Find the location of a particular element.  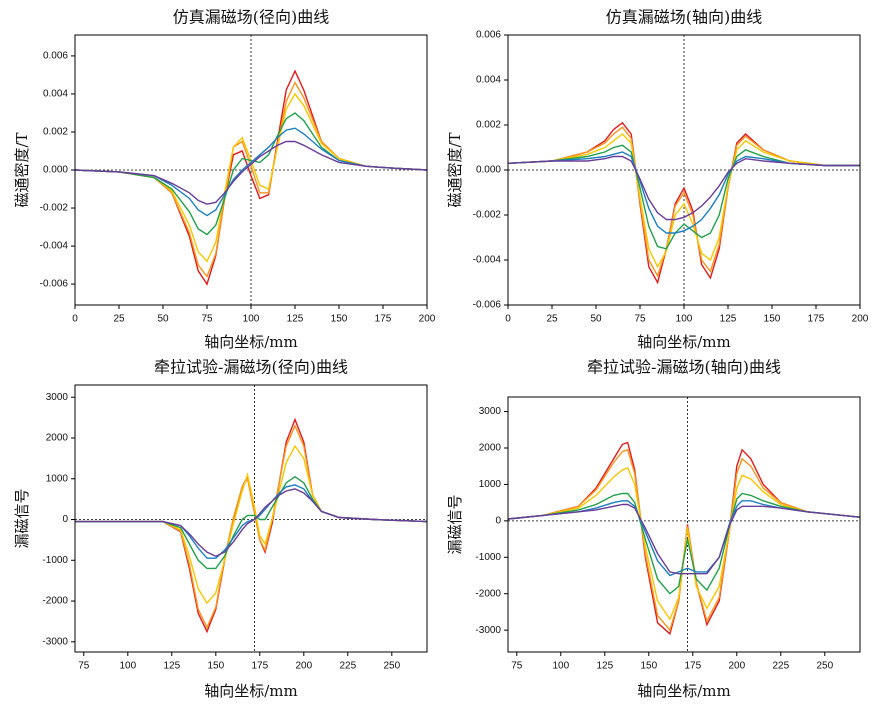

y-tick-label: -1000 is located at coordinates (55, 560).